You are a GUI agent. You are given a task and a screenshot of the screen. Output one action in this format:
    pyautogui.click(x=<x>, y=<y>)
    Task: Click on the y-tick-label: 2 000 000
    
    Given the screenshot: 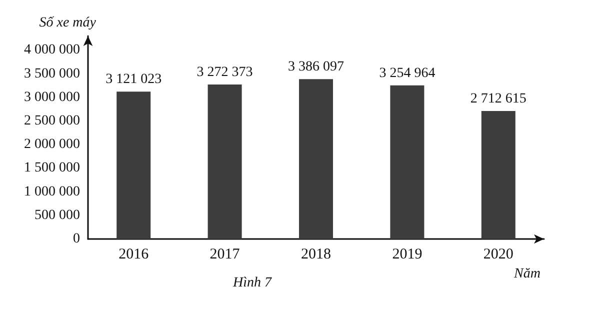 What is the action you would take?
    pyautogui.click(x=52, y=144)
    